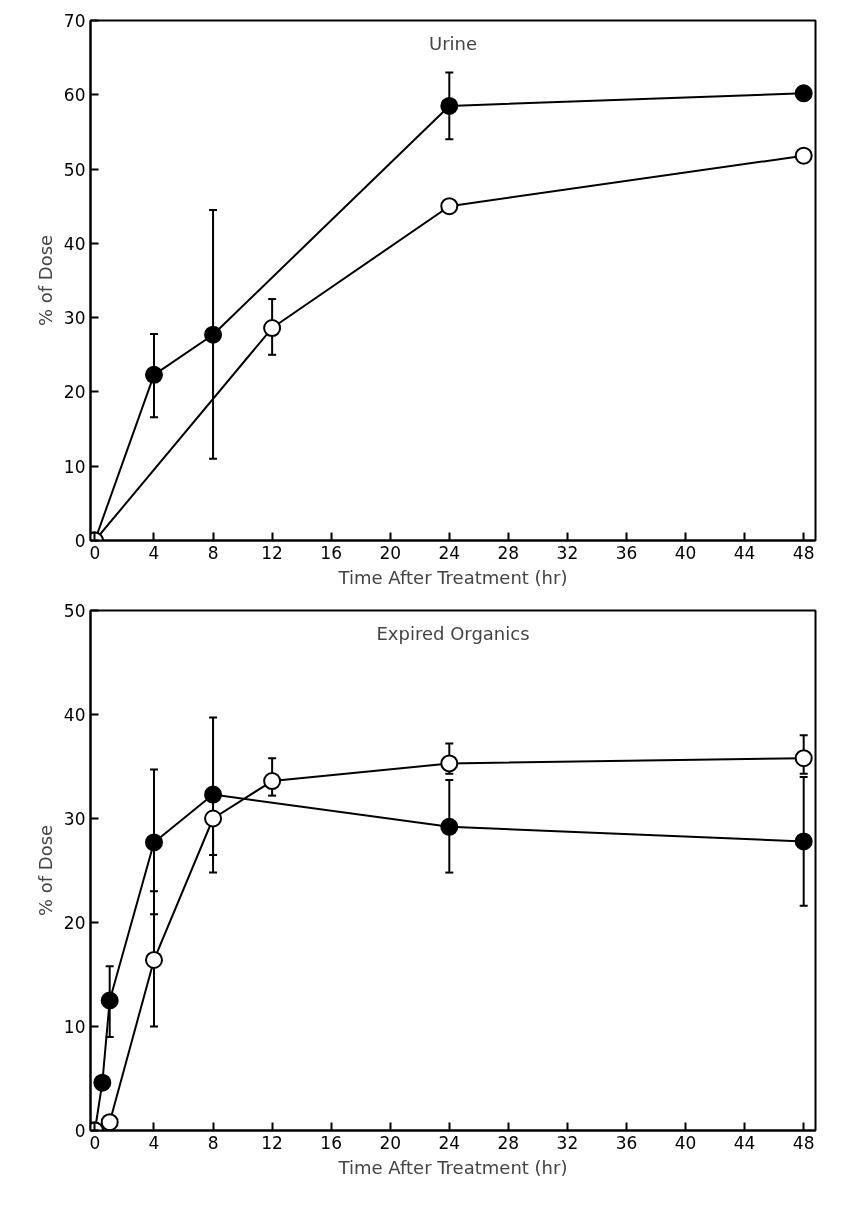 This screenshot has height=1206, width=845. What do you see at coordinates (453, 43) in the screenshot?
I see `text: Urine` at bounding box center [453, 43].